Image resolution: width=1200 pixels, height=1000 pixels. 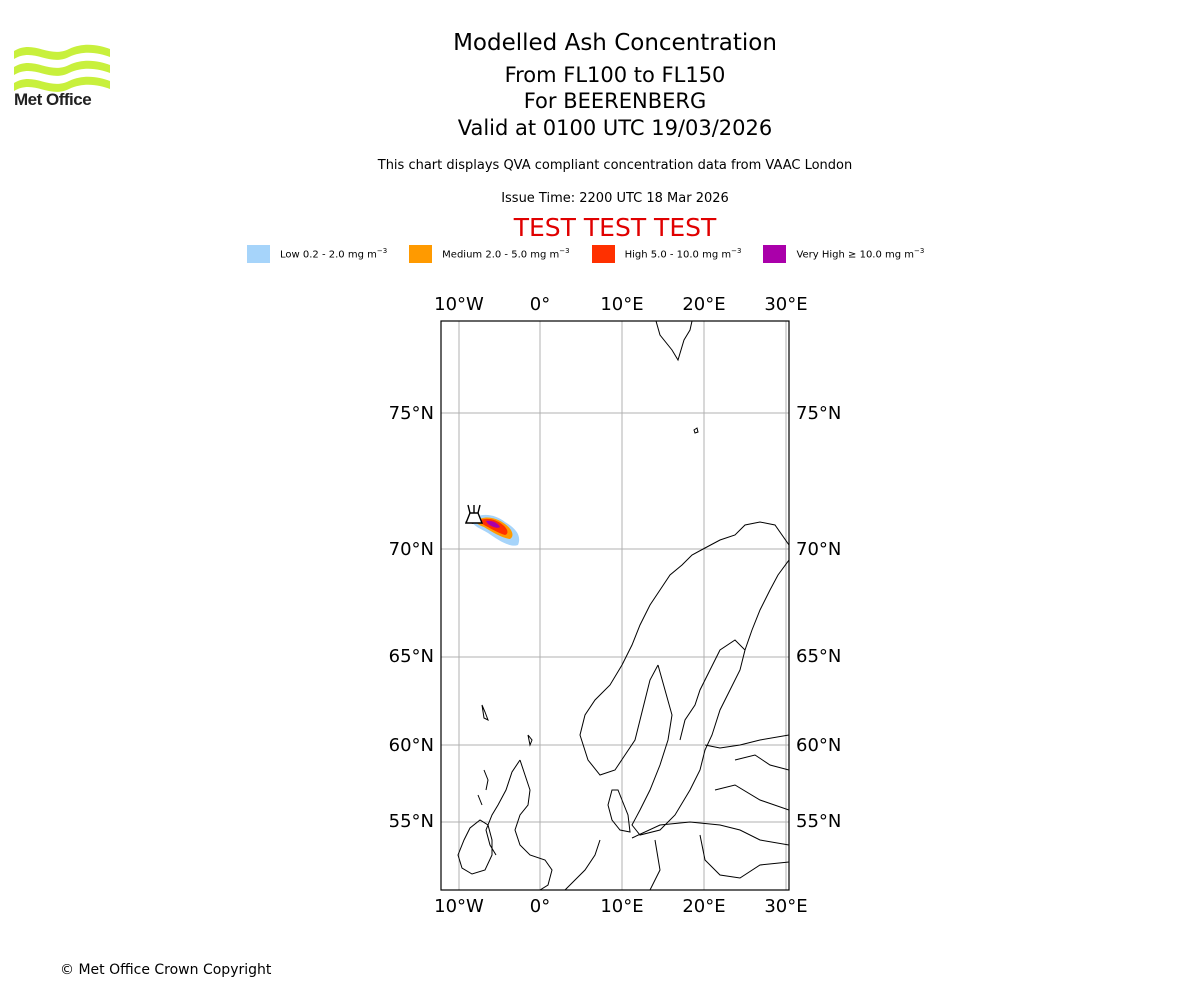 I want to click on ash-plume, so click(x=496, y=530).